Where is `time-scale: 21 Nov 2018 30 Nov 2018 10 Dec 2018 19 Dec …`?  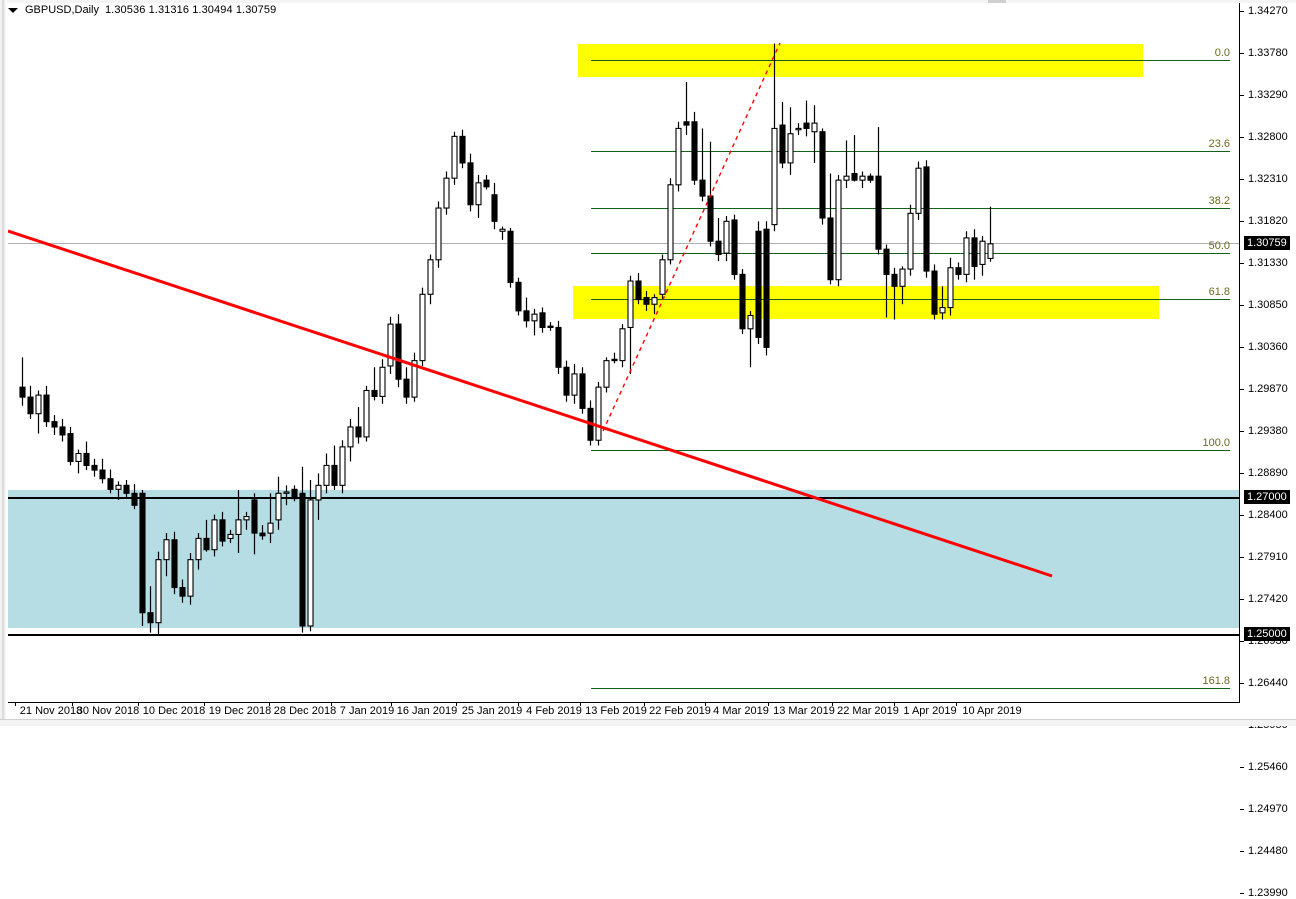
time-scale: 21 Nov 2018 30 Nov 2018 10 Dec 2018 19 Dec … is located at coordinates (624, 711).